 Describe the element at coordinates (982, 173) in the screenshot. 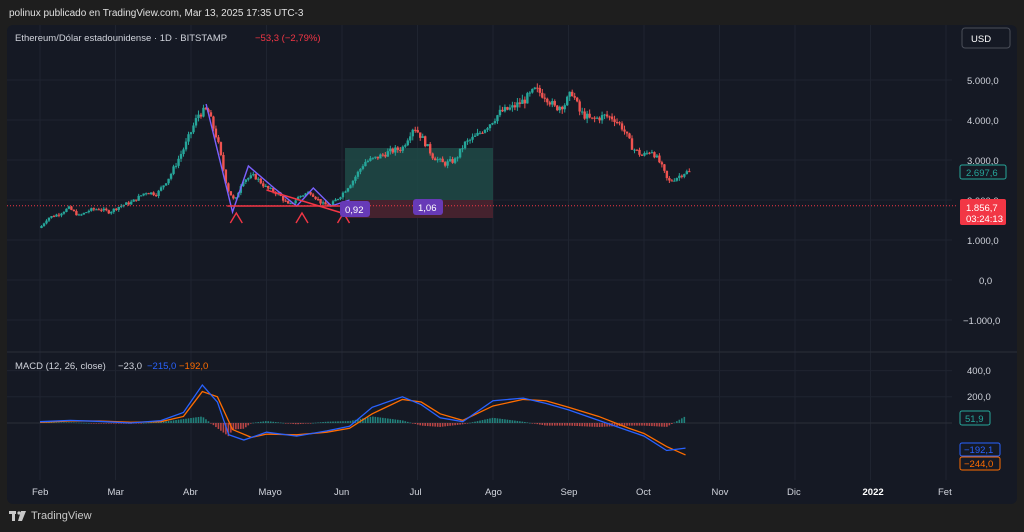

I see `last-close-tag: 2.697,6` at that location.